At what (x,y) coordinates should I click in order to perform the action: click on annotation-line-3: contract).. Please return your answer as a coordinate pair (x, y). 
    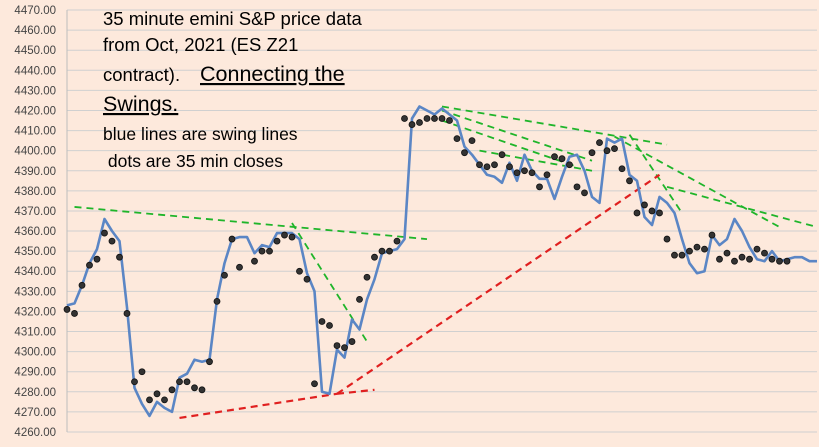
    Looking at the image, I should click on (141, 74).